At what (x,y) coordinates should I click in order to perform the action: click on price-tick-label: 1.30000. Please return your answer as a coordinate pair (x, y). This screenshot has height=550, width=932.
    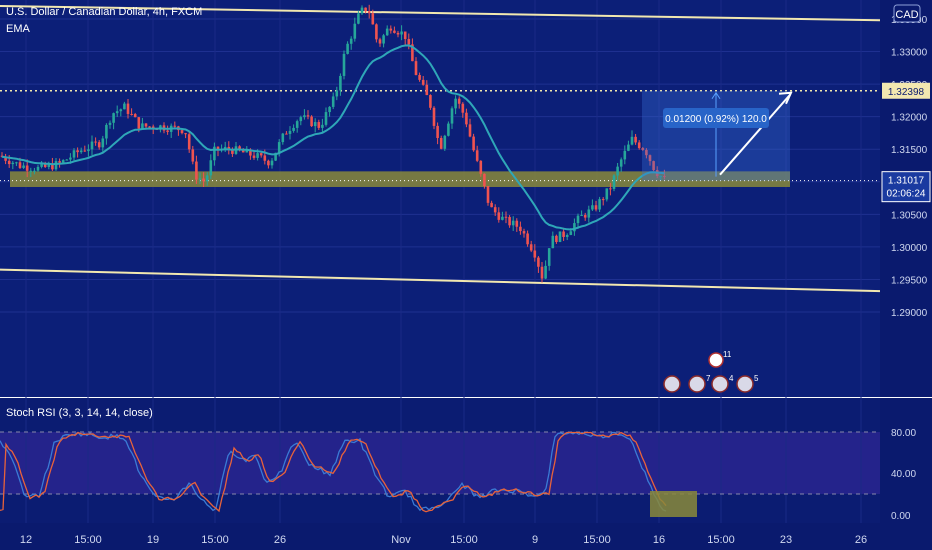
    Looking at the image, I should click on (909, 248).